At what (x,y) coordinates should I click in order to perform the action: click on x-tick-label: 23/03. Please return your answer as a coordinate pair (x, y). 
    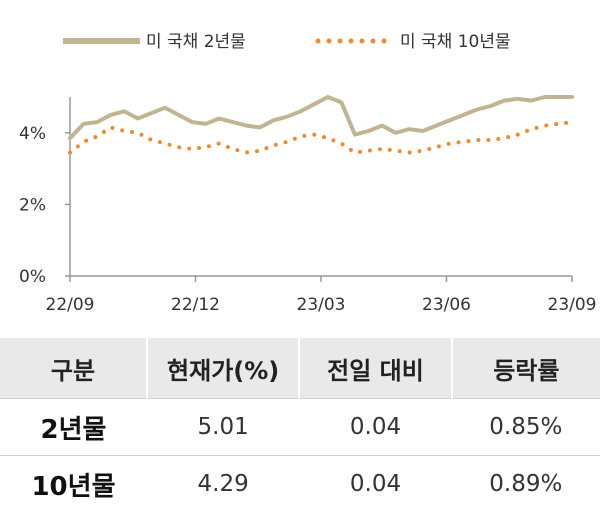
    Looking at the image, I should click on (321, 305).